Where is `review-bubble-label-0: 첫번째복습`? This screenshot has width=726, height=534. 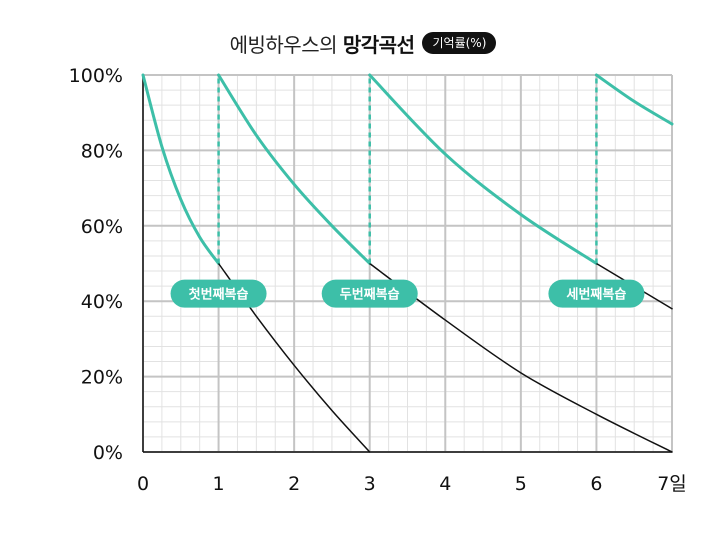
review-bubble-label-0: 첫번째복습 is located at coordinates (219, 295).